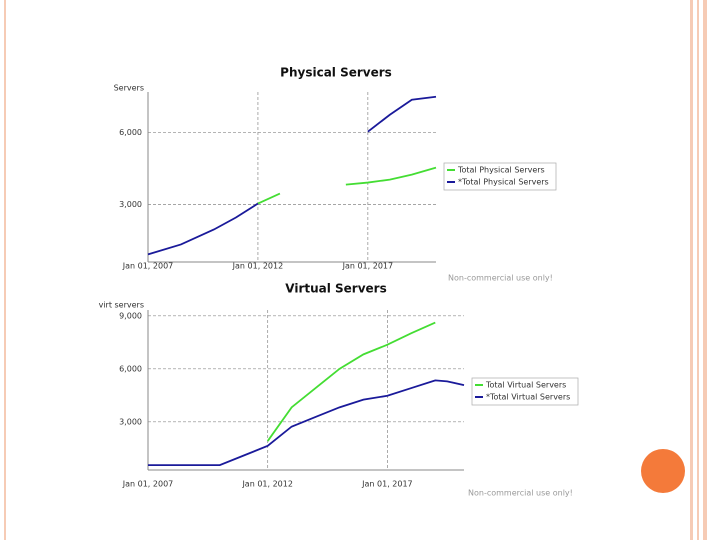  What do you see at coordinates (129, 88) in the screenshot?
I see `y-axis-label: Servers` at bounding box center [129, 88].